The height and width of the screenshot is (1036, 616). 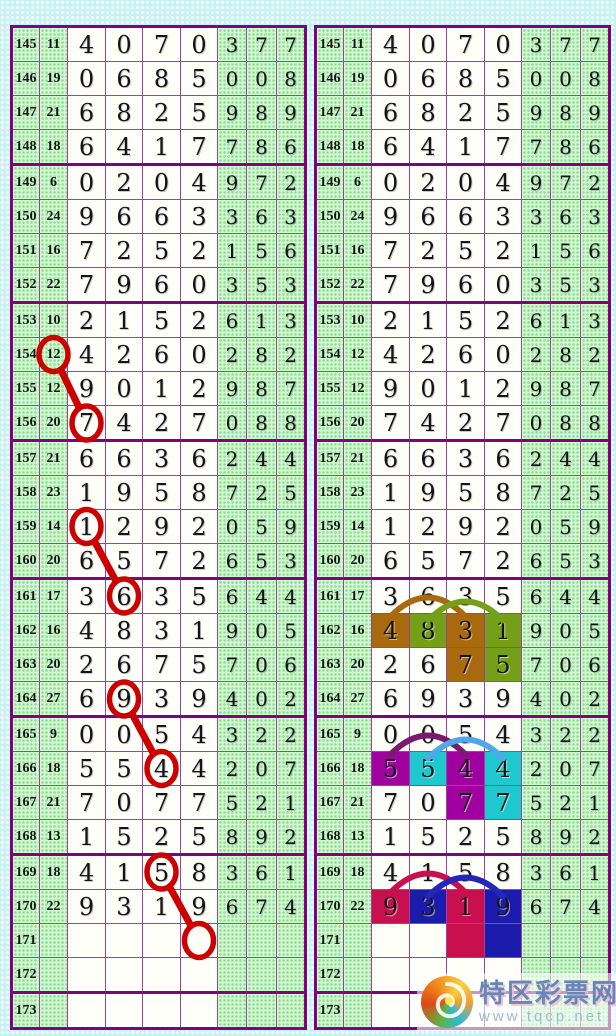 What do you see at coordinates (329, 181) in the screenshot?
I see `cell-period: 149` at bounding box center [329, 181].